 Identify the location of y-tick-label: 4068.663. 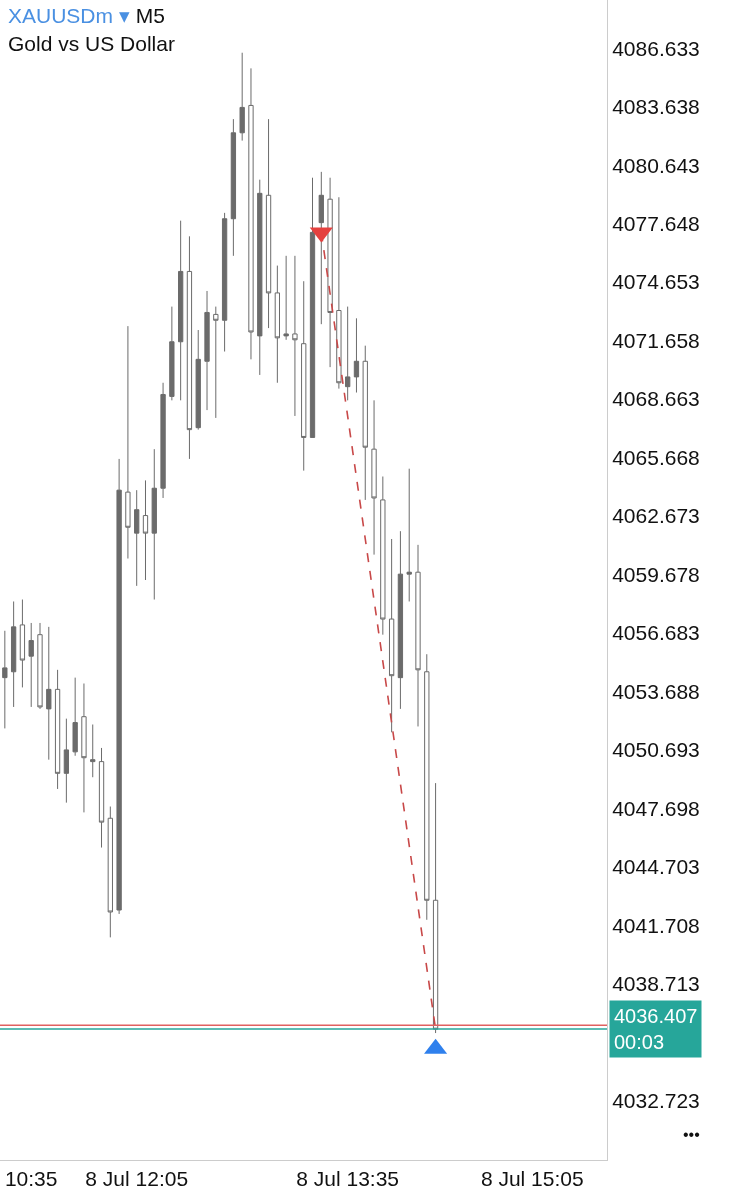
(656, 399).